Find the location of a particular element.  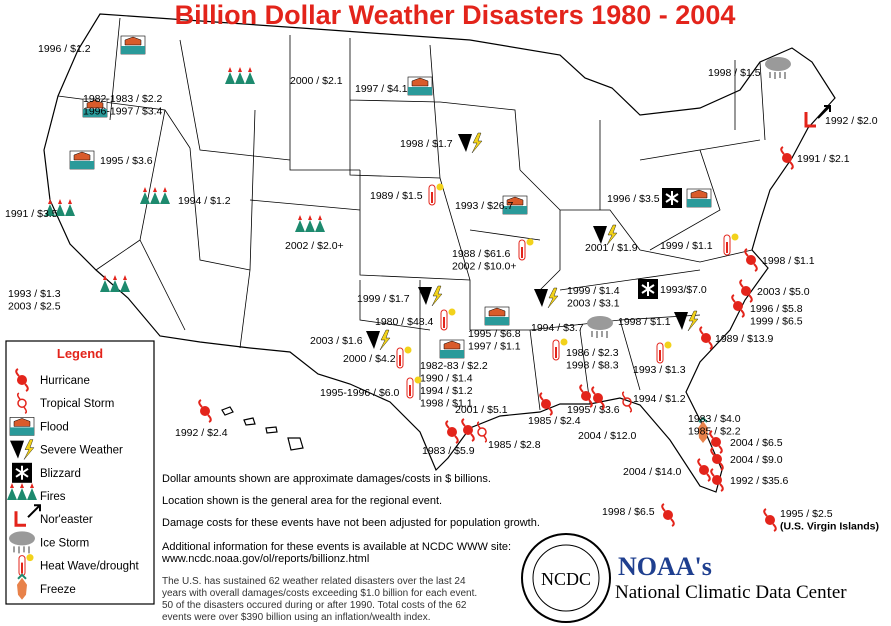

event-label: 1991 / $2.1 is located at coordinates (823, 159).